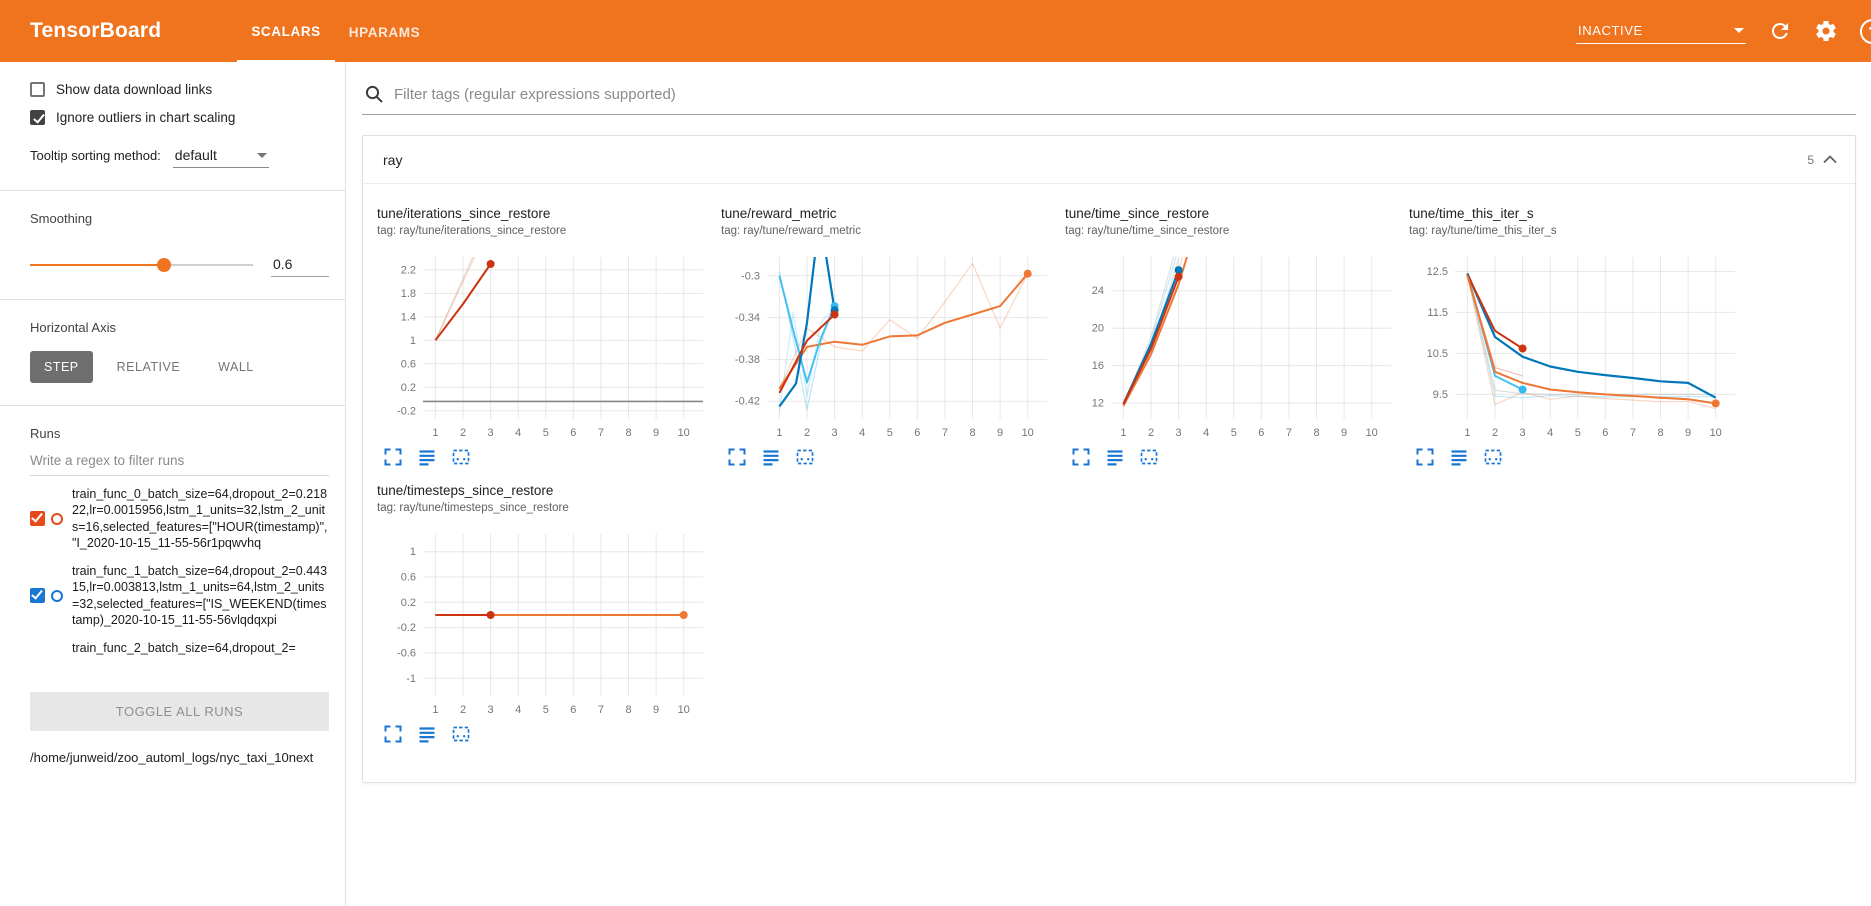 Image resolution: width=1871 pixels, height=906 pixels. I want to click on ignore-outliers-row: Ignore outliers in chart scaling, so click(179, 117).